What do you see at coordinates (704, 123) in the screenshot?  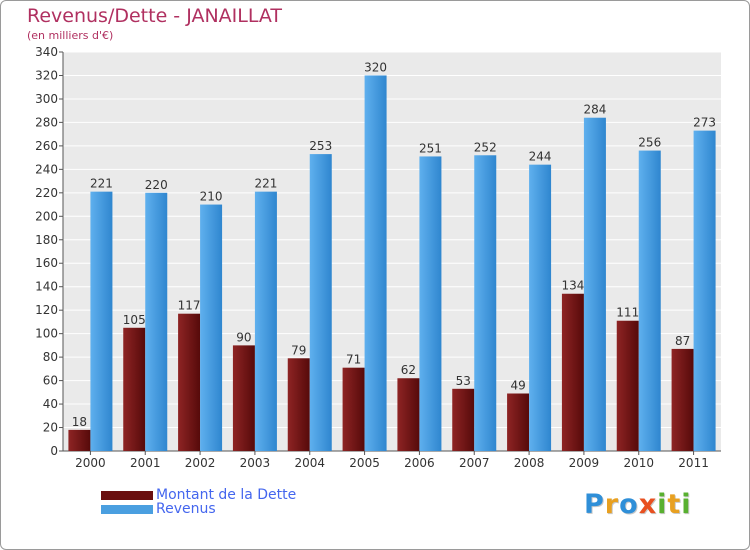 I see `bar-revenus-label: 273` at bounding box center [704, 123].